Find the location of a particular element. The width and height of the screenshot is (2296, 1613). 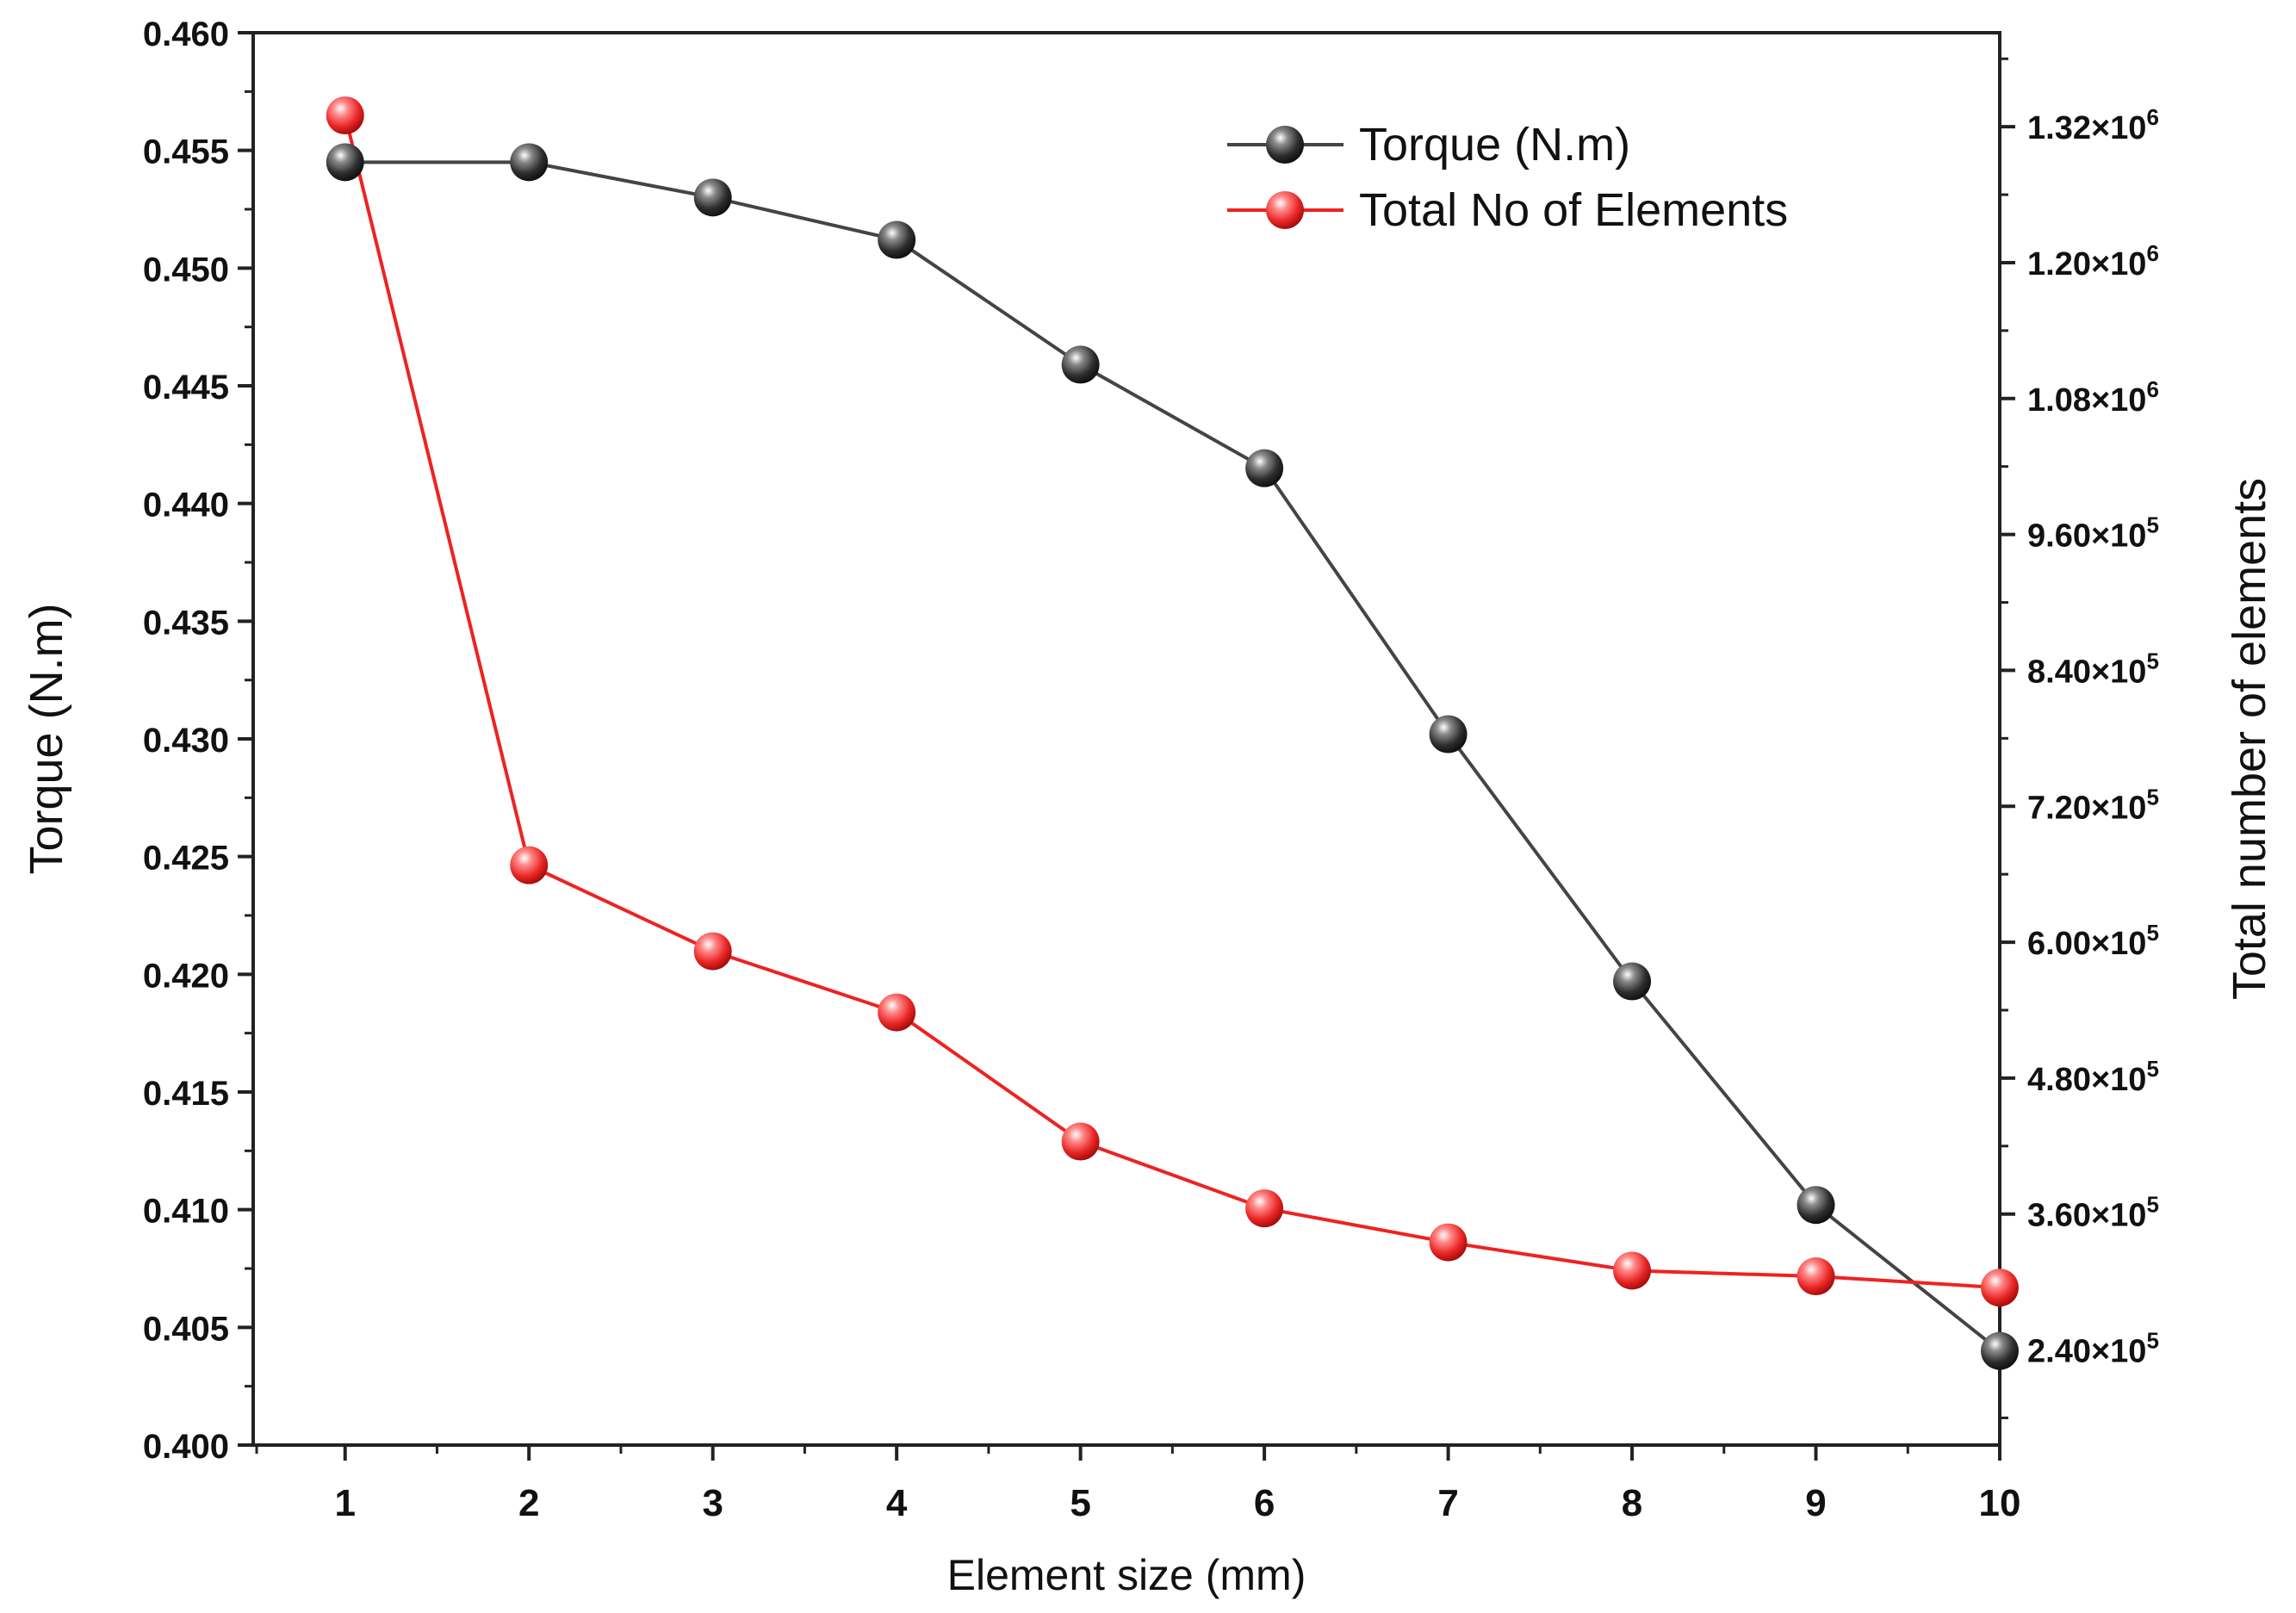

right-tick-label: 4.80×10⁵ is located at coordinates (2093, 1077).